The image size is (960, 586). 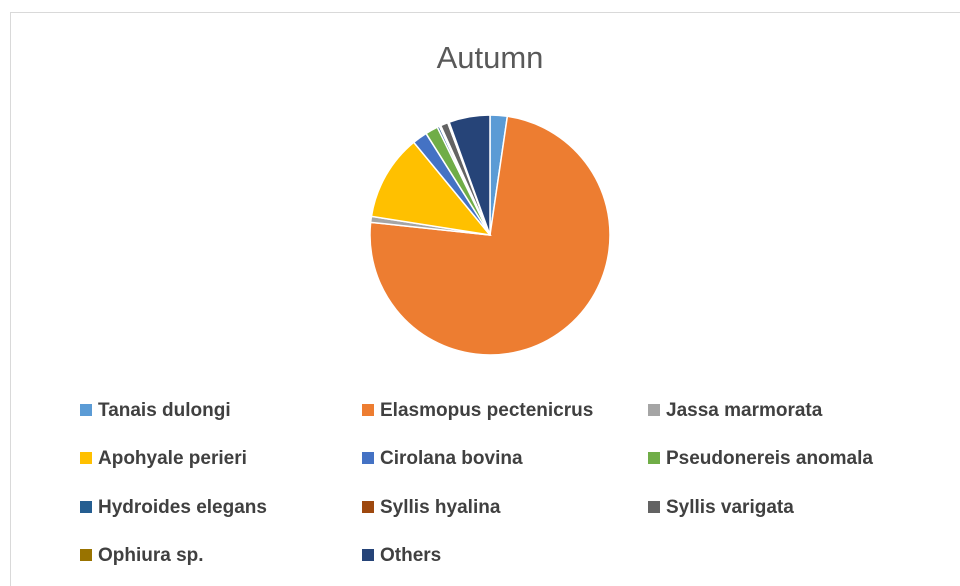 What do you see at coordinates (744, 410) in the screenshot?
I see `legend-label: Jassa marmorata` at bounding box center [744, 410].